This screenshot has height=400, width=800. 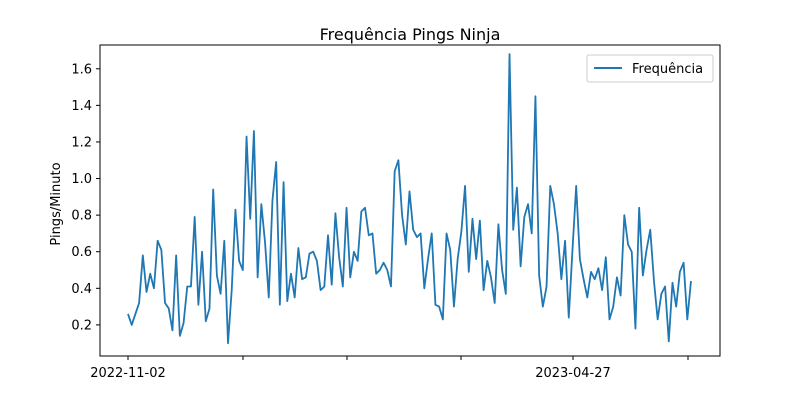 I want to click on y-axis-ticks: 0.2 0.4 0.6 0.8 1.0 1.2 1.4 1.6, so click(x=85, y=197).